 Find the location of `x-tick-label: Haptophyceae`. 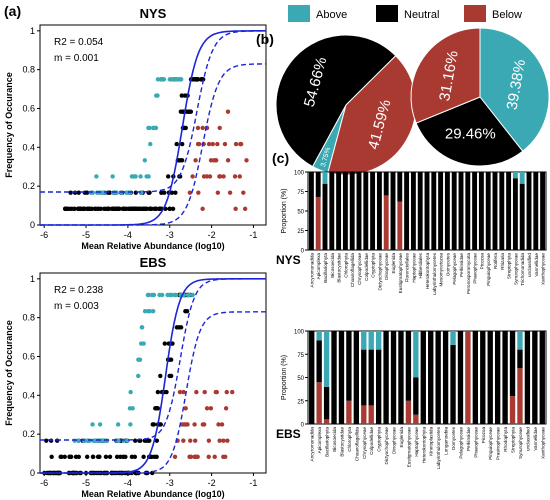

x-tick-label: Haptophyceae is located at coordinates (416, 442).